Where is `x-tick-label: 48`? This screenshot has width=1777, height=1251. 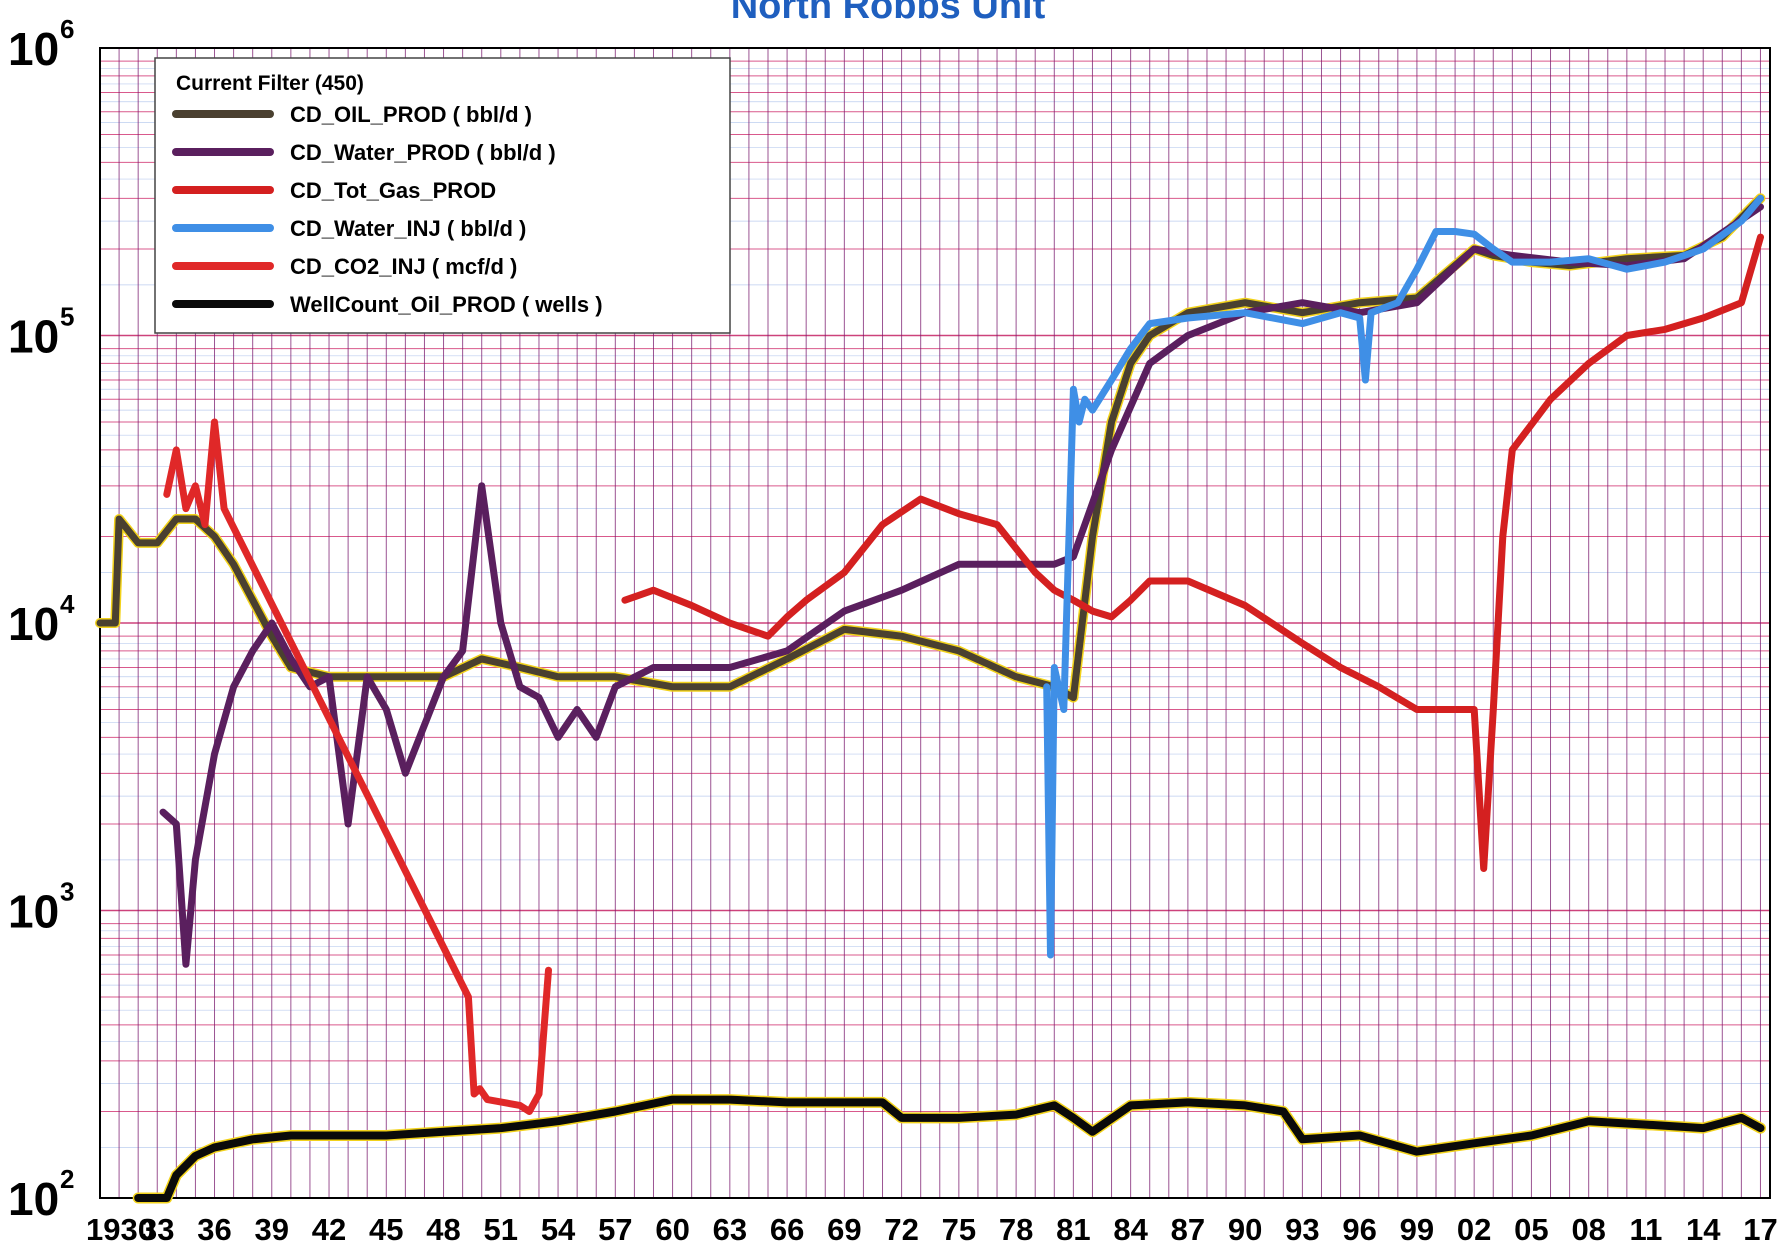
x-tick-label: 48 is located at coordinates (443, 1229).